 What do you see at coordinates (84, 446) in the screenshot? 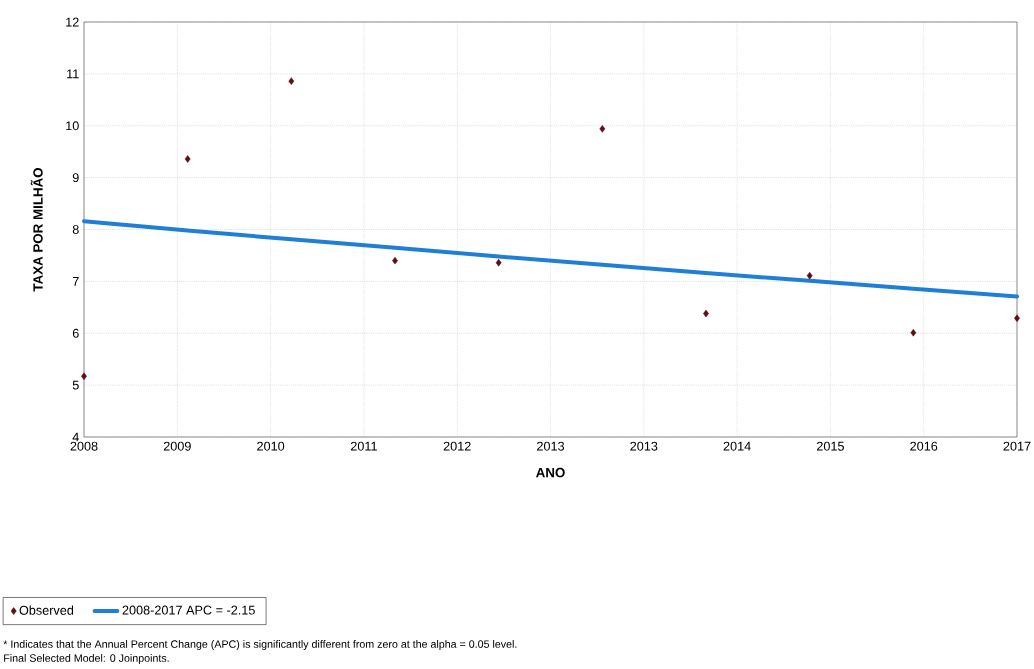
I see `x-tick-label: 2008` at bounding box center [84, 446].